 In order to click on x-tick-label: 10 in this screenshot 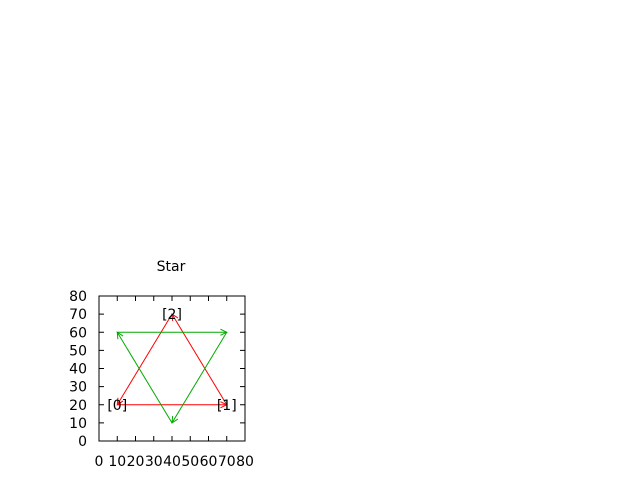, I will do `click(117, 462)`.